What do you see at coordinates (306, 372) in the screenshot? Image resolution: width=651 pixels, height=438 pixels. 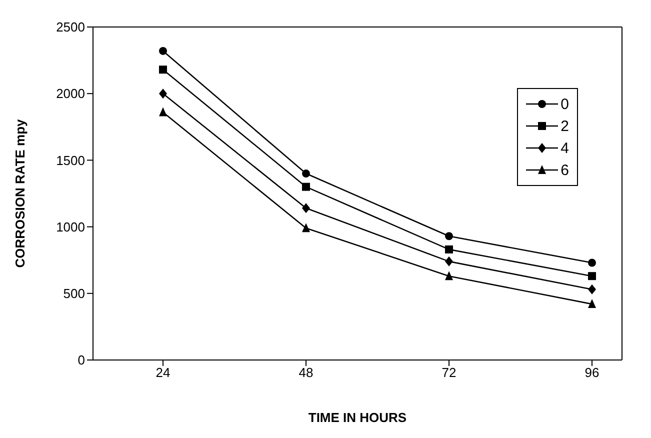 I see `x-tick-label: 48` at bounding box center [306, 372].